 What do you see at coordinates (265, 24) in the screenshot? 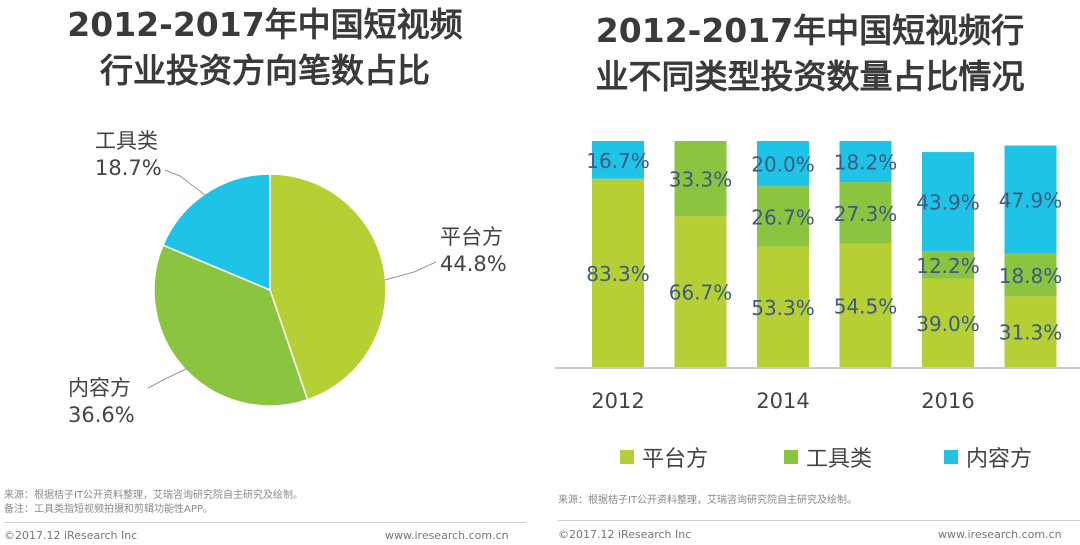
I see `pie-title-line1: 2012-2017年中国短视频` at bounding box center [265, 24].